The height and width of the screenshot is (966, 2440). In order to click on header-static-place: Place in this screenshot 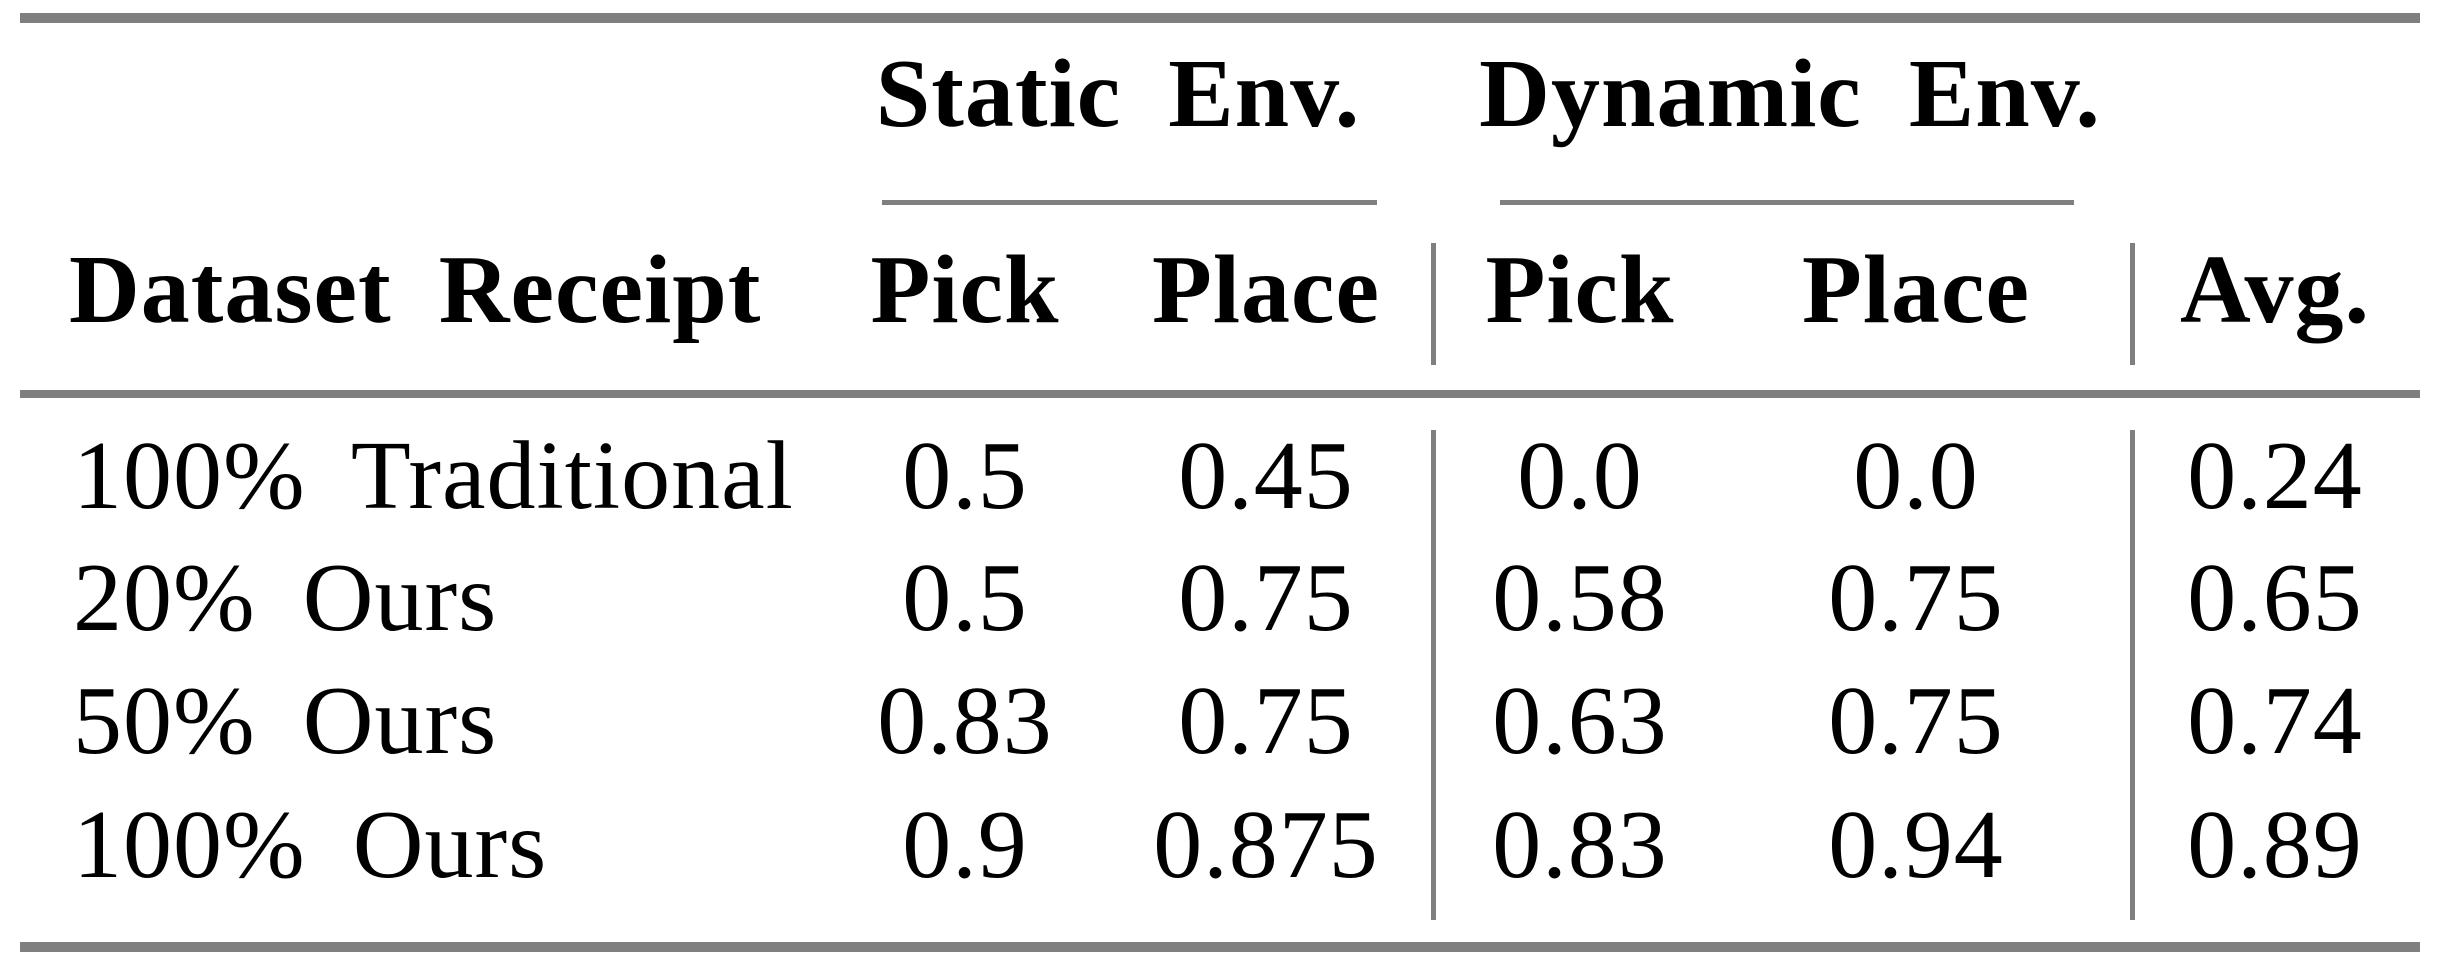, I will do `click(1266, 290)`.